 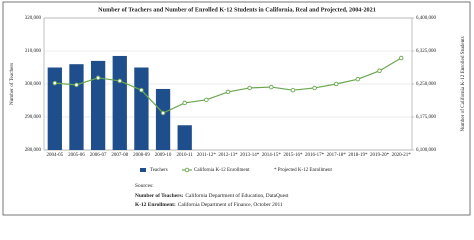 What do you see at coordinates (163, 155) in the screenshot?
I see `x-tick-label: 2009-10` at bounding box center [163, 155].